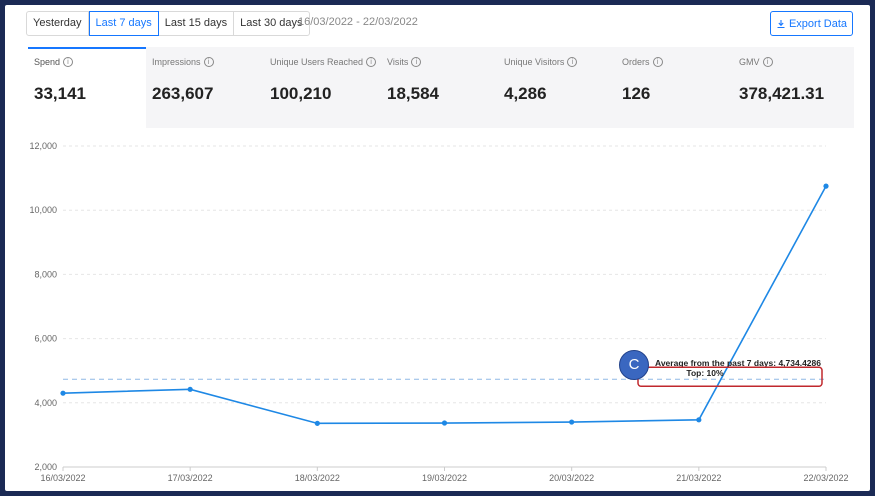  I want to click on x-tick-label: 19/03/2022, so click(444, 478).